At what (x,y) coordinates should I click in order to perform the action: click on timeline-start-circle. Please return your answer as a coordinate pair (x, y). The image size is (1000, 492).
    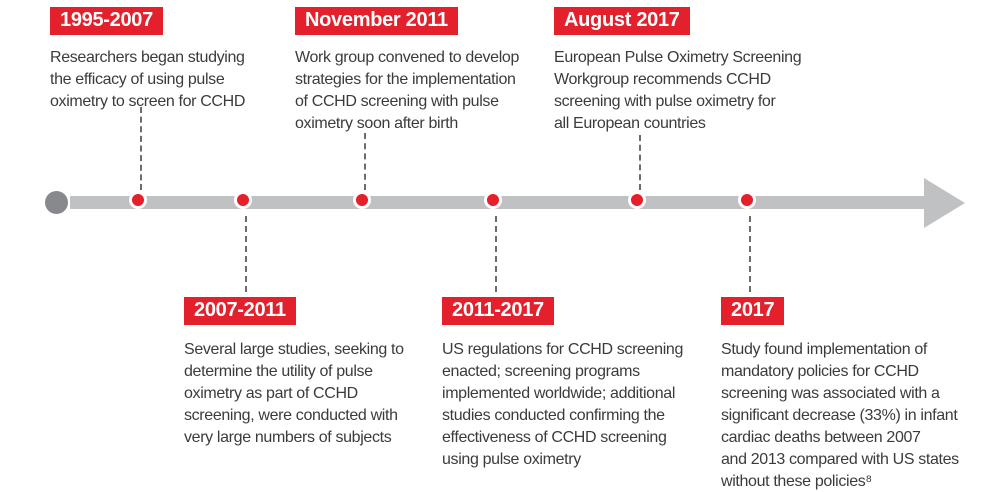
    Looking at the image, I should click on (56, 202).